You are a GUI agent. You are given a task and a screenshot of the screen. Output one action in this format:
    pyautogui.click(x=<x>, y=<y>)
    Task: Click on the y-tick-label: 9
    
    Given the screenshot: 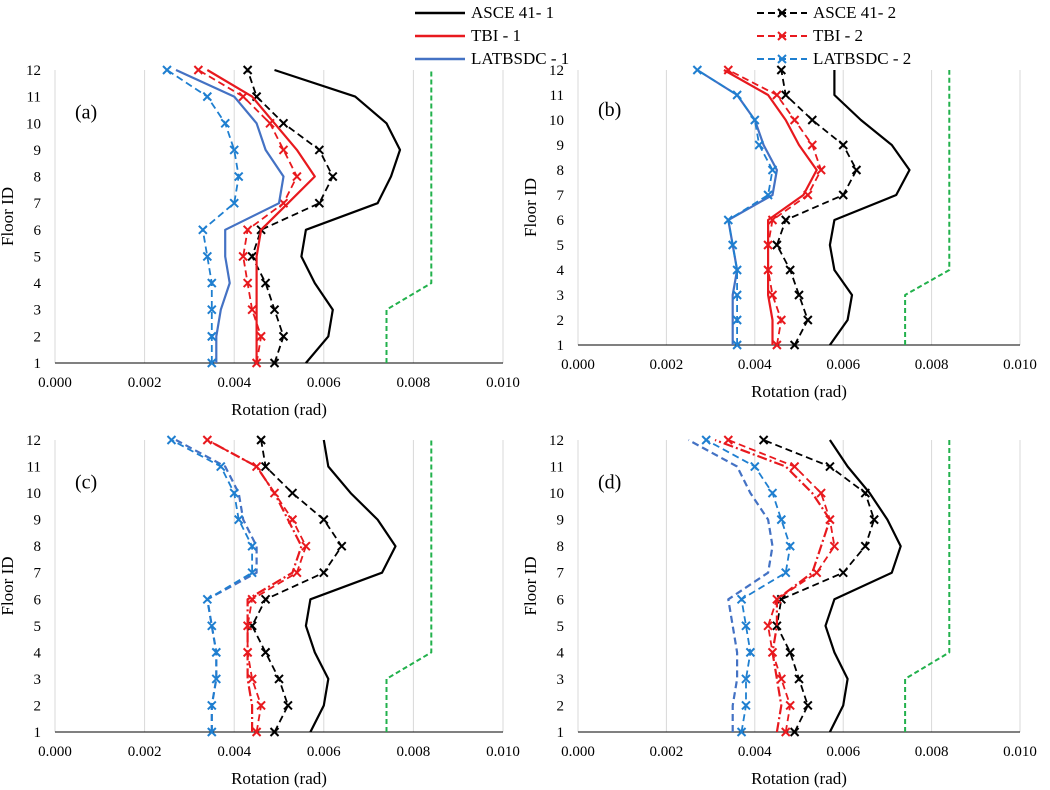 What is the action you would take?
    pyautogui.click(x=561, y=146)
    